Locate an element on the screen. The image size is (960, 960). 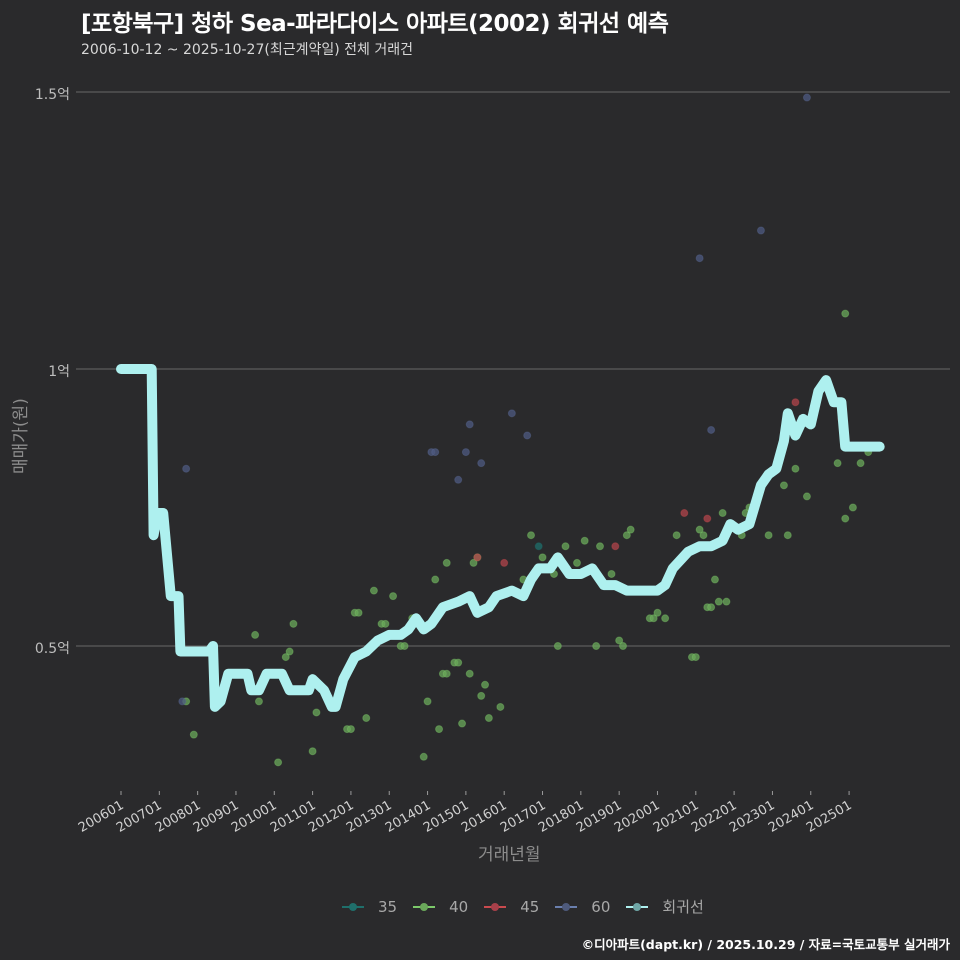
legend-label: 35 is located at coordinates (388, 906).